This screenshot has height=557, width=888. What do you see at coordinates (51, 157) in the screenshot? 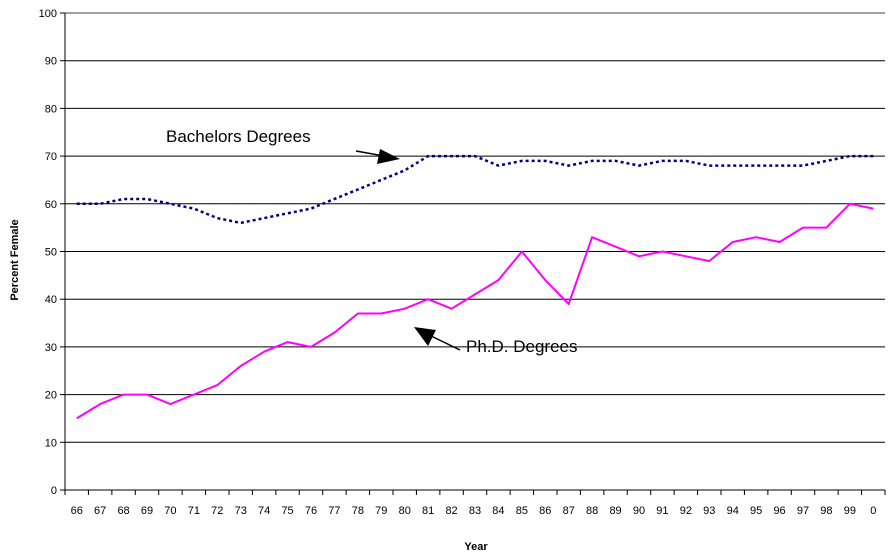
I see `y-tick-label: 70` at bounding box center [51, 157].